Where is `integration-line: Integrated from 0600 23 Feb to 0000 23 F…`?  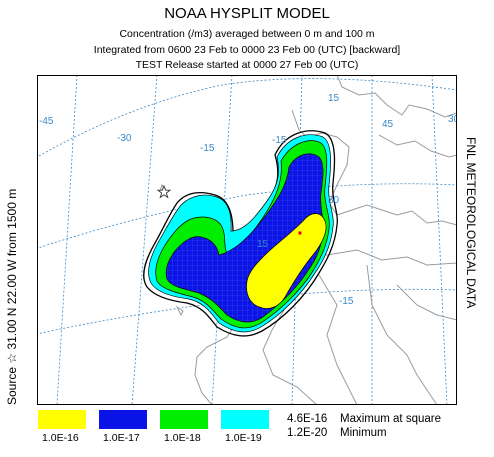 integration-line: Integrated from 0600 23 Feb to 0000 23 F… is located at coordinates (247, 50).